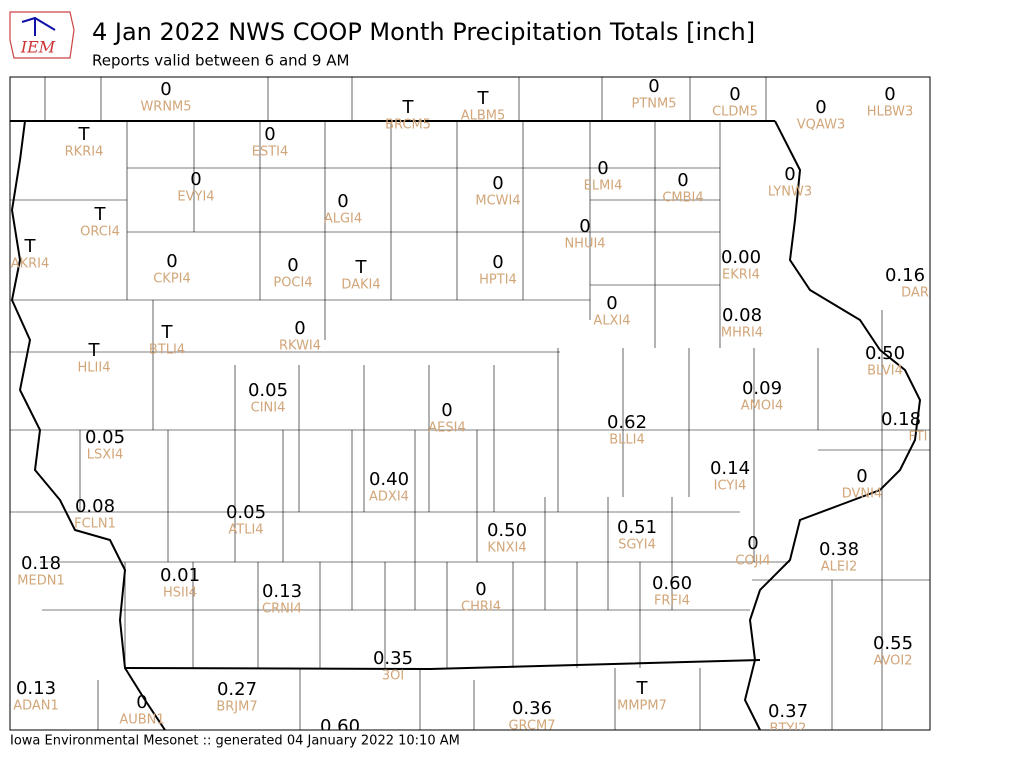 The image size is (1024, 772). I want to click on station-id: BTYI2, so click(788, 729).